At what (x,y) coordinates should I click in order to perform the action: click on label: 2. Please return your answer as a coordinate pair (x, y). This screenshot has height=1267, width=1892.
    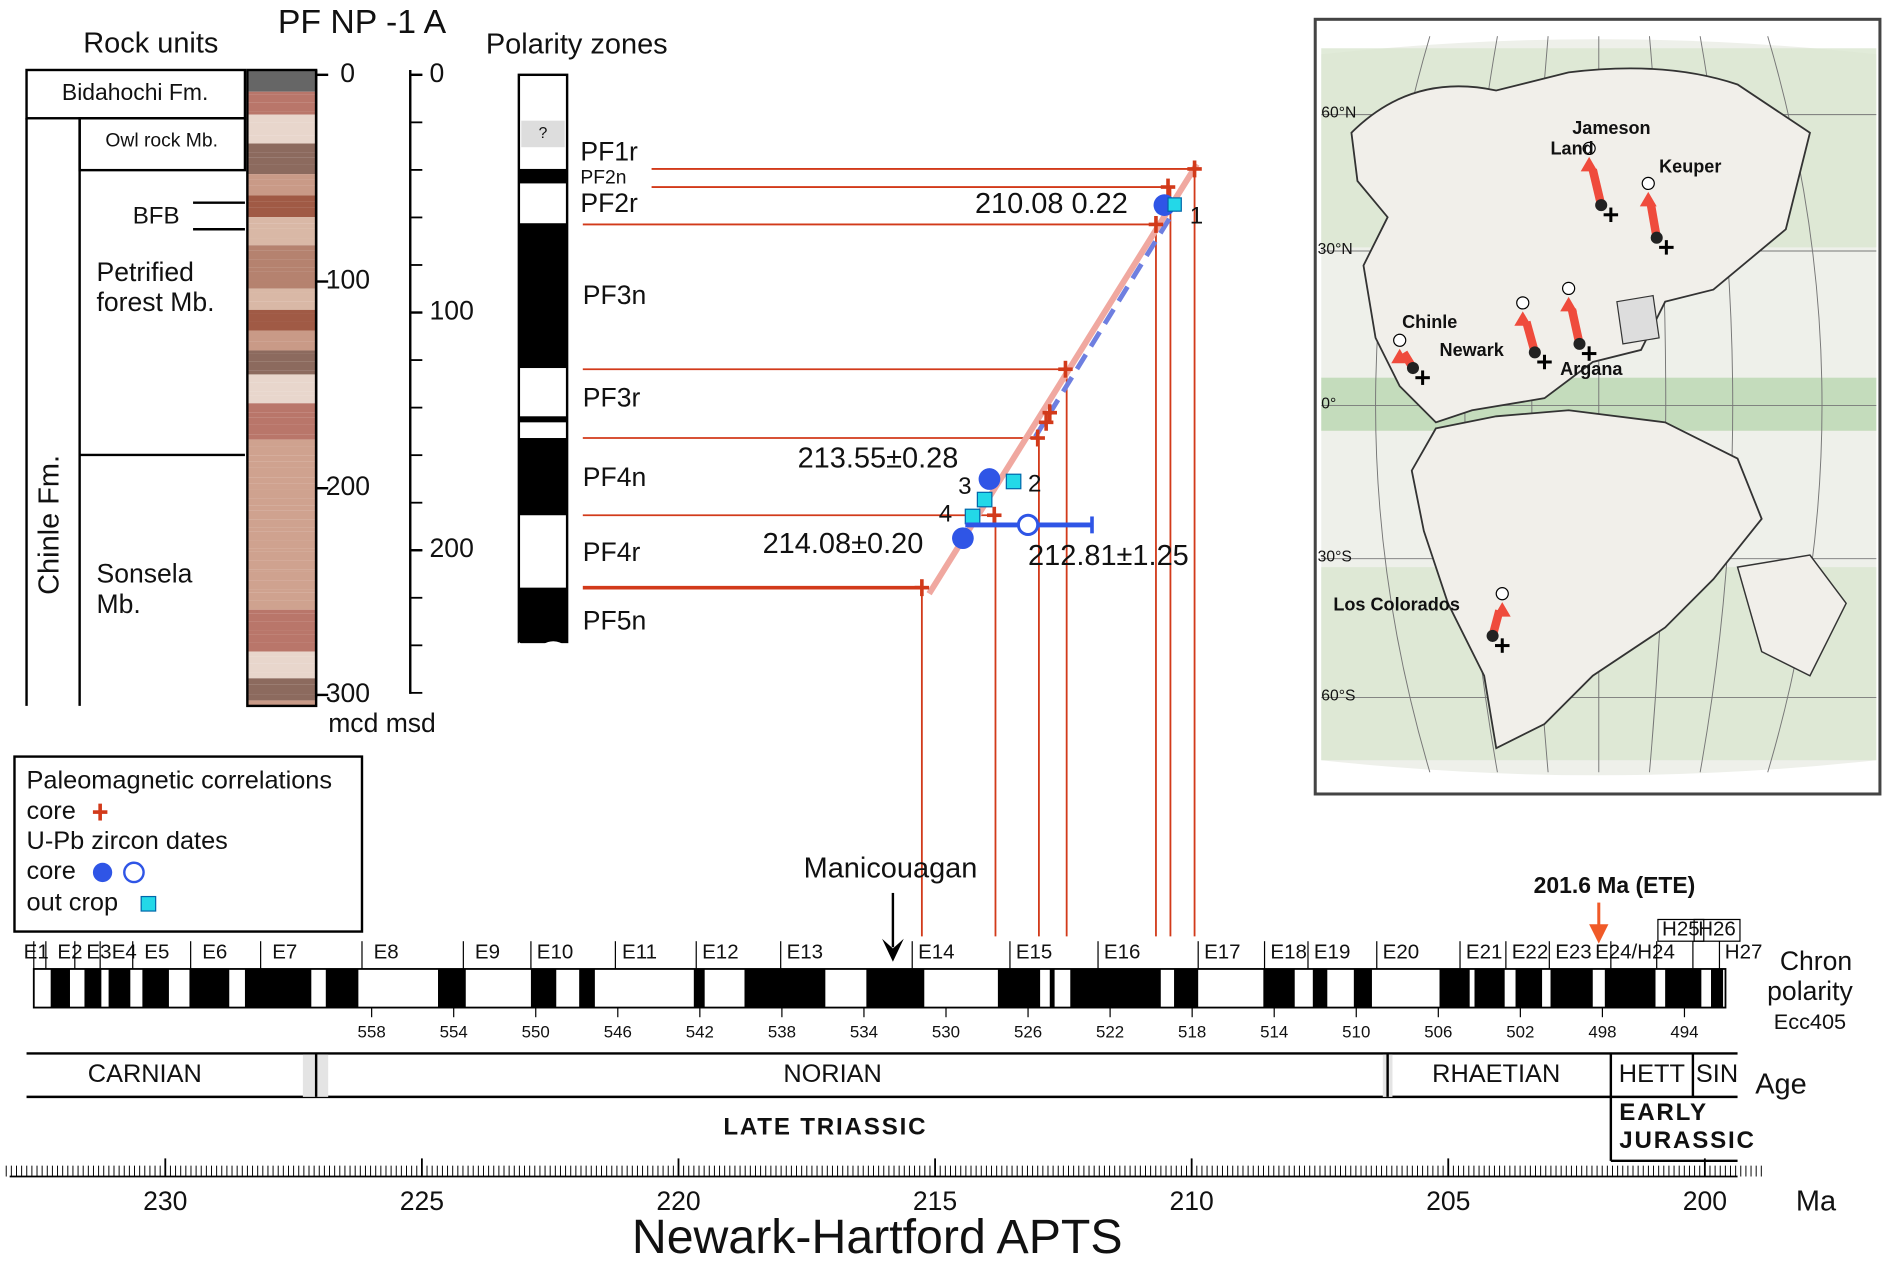
    Looking at the image, I should click on (1034, 483).